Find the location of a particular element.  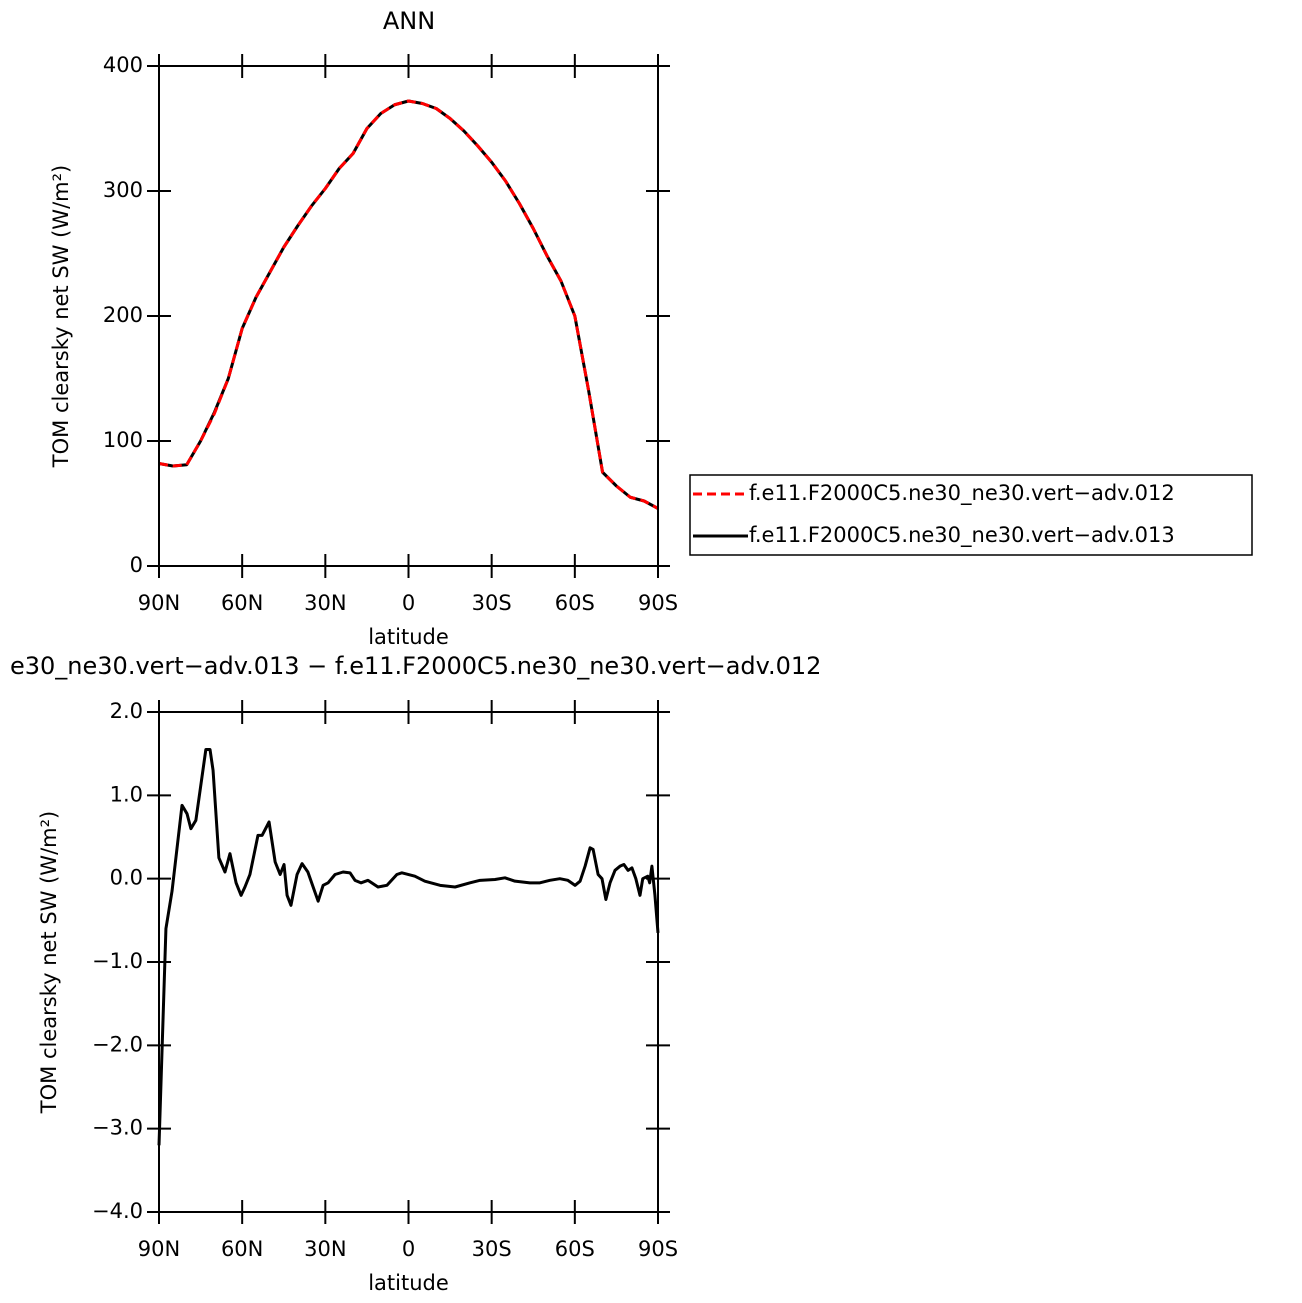

legend-label: f.e11.F2000C5.ne30_ne30.vert−adv.013 is located at coordinates (962, 535).